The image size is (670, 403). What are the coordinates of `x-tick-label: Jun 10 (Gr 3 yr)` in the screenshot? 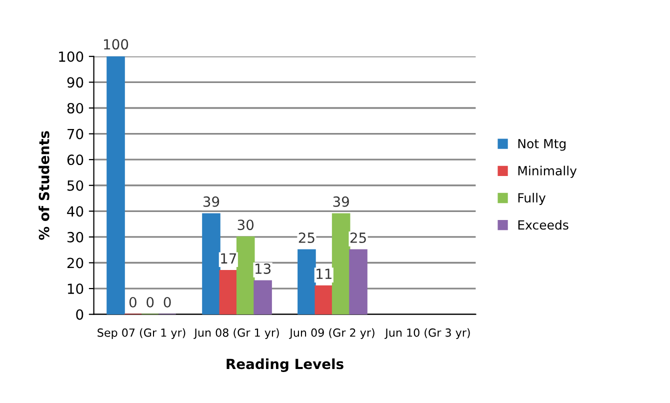 It's located at (427, 333).